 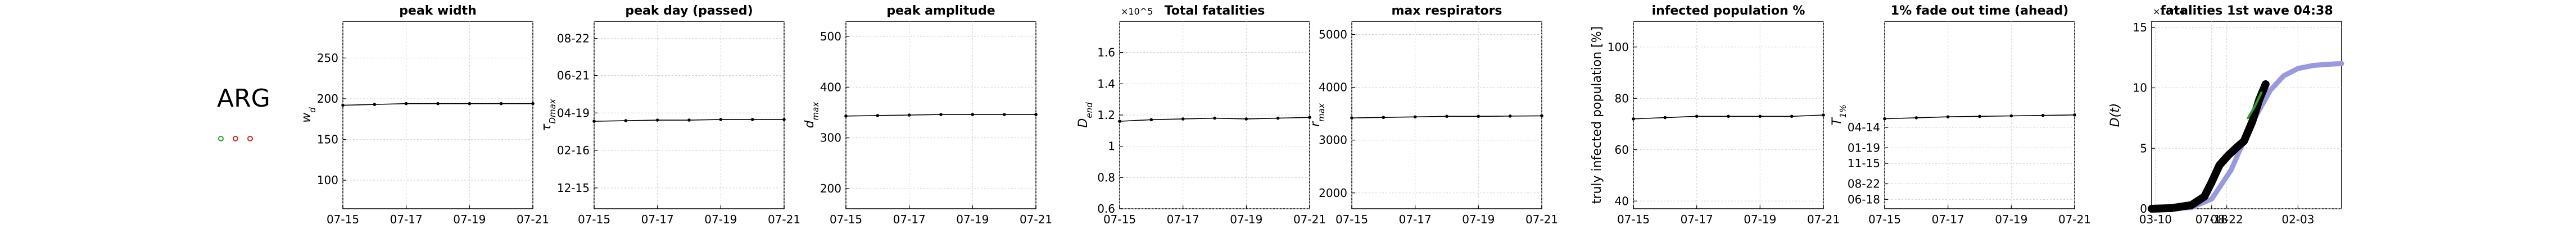 What do you see at coordinates (327, 139) in the screenshot?
I see `y-tick-label: 150` at bounding box center [327, 139].